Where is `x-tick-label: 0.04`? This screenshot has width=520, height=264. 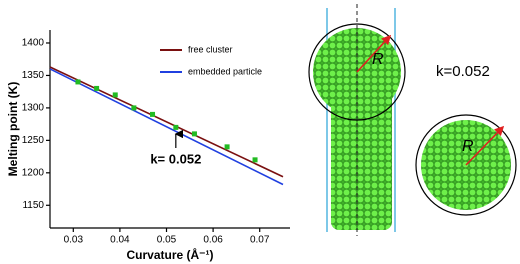
x-tick-label: 0.04 is located at coordinates (120, 240).